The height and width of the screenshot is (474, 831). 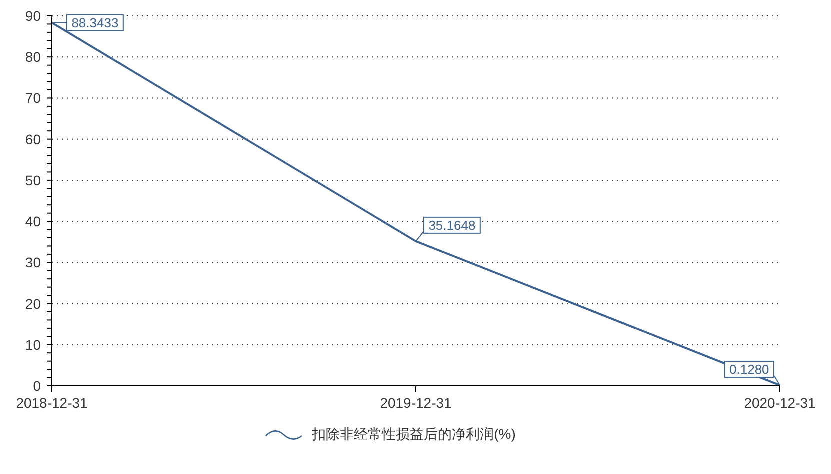 What do you see at coordinates (452, 225) in the screenshot?
I see `data-label: 35.1648` at bounding box center [452, 225].